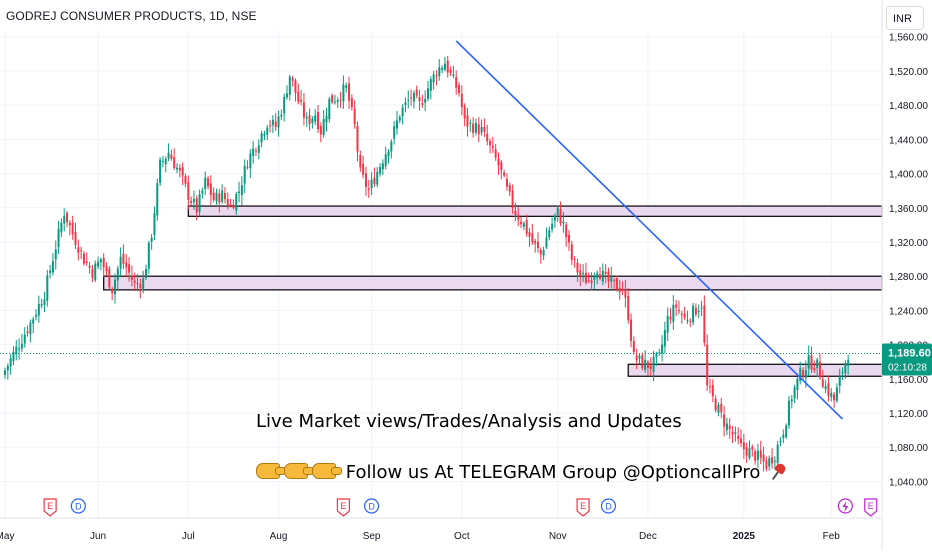 This screenshot has height=555, width=932. Describe the element at coordinates (905, 18) in the screenshot. I see `currency-selector: INR` at that location.